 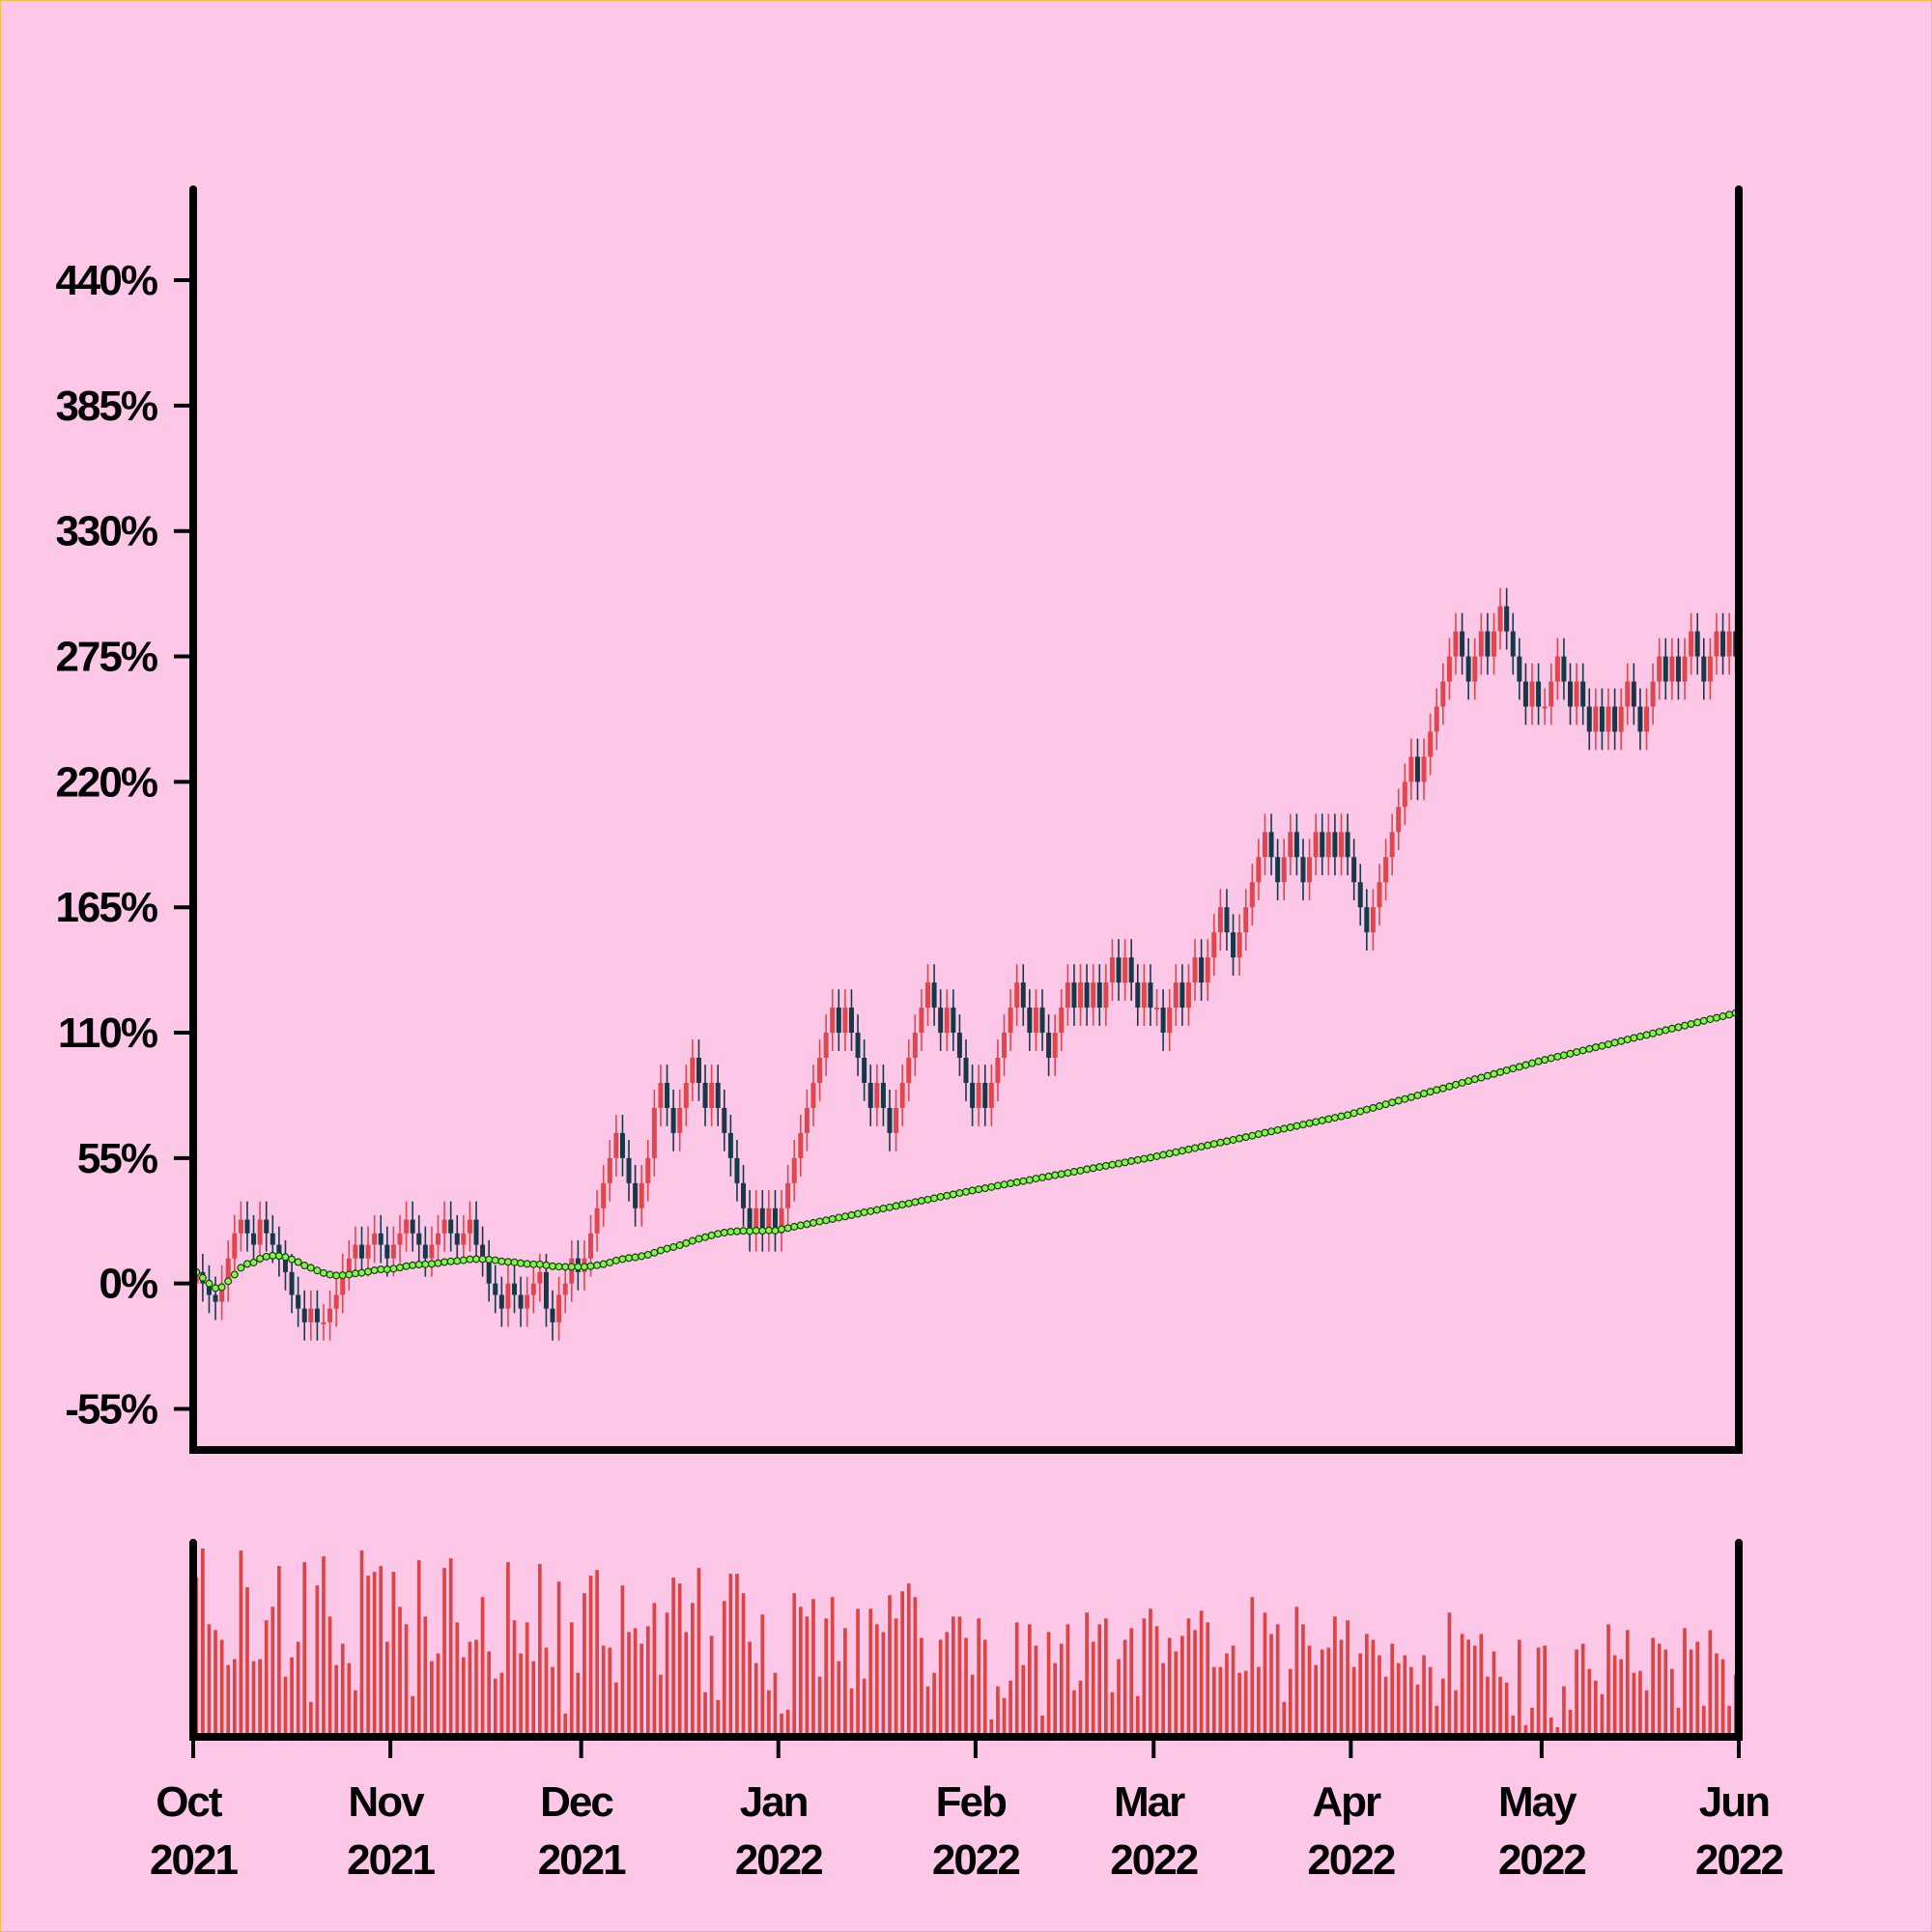 What do you see at coordinates (105, 531) in the screenshot?
I see `y-tick-label: 330%` at bounding box center [105, 531].